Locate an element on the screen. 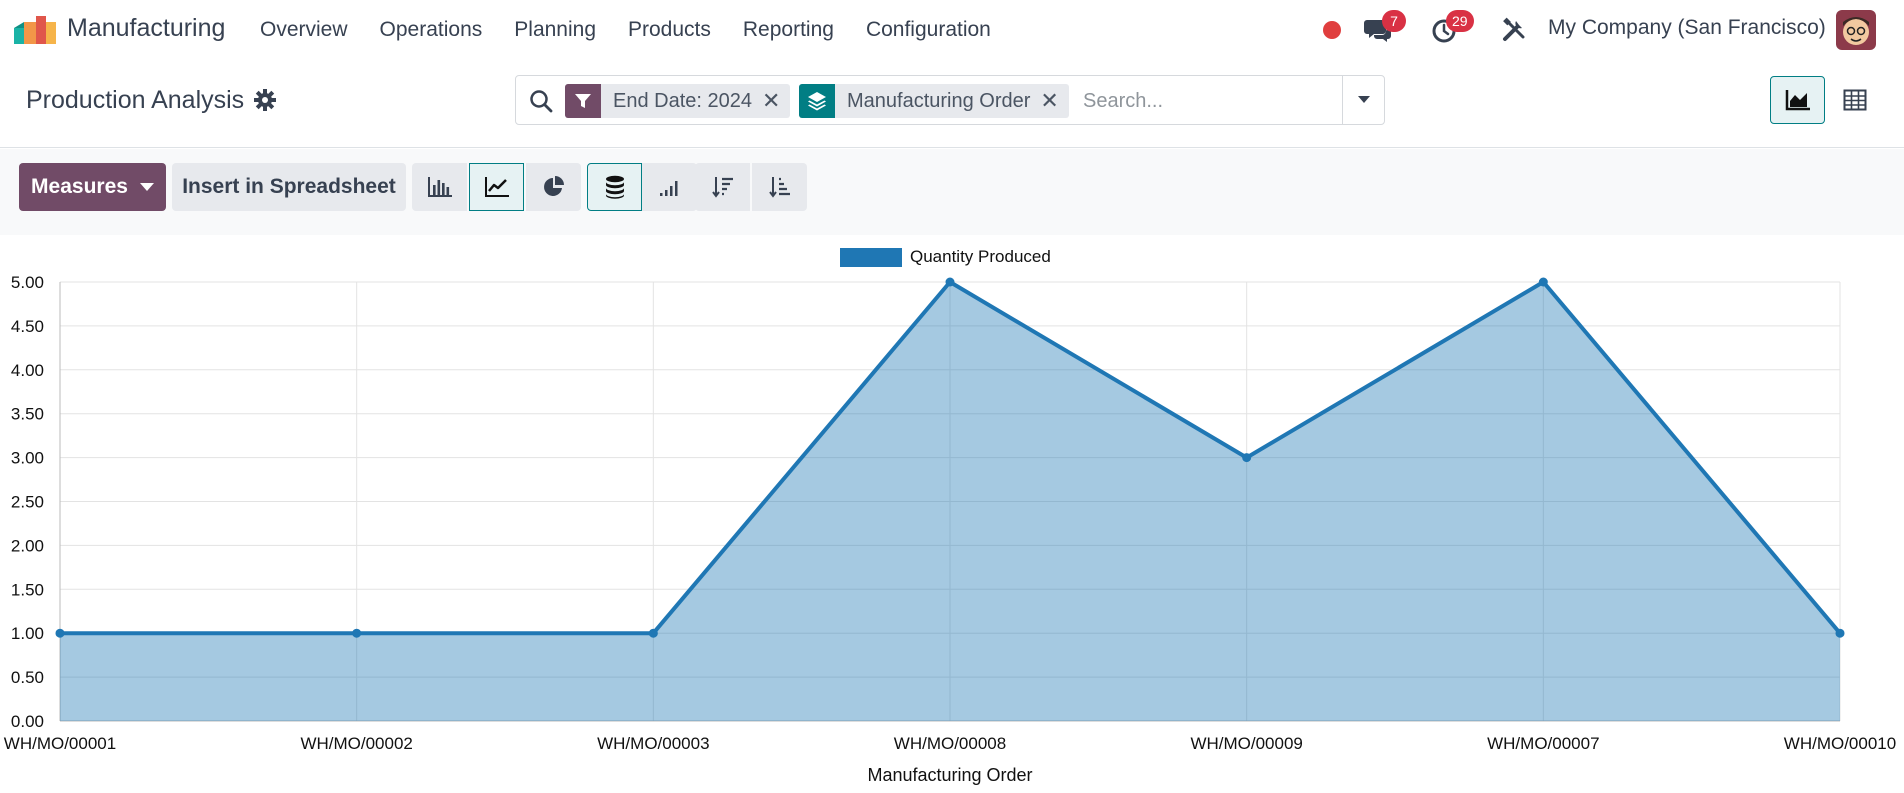  activities-badge: 29 is located at coordinates (1460, 21).